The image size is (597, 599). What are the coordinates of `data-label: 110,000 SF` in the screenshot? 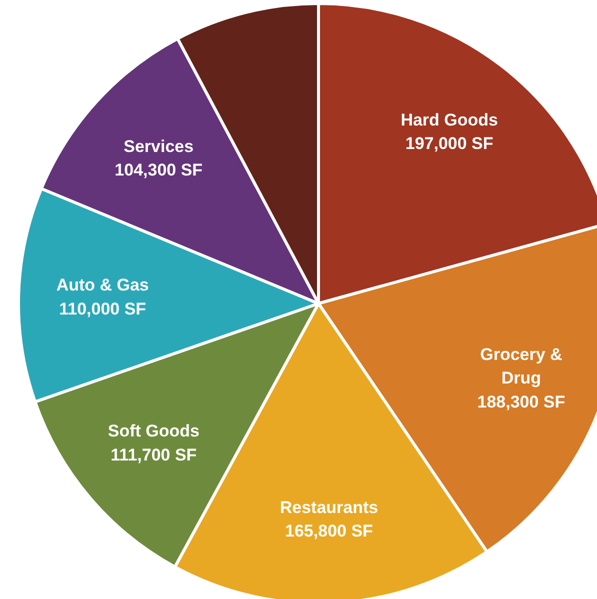 It's located at (102, 308).